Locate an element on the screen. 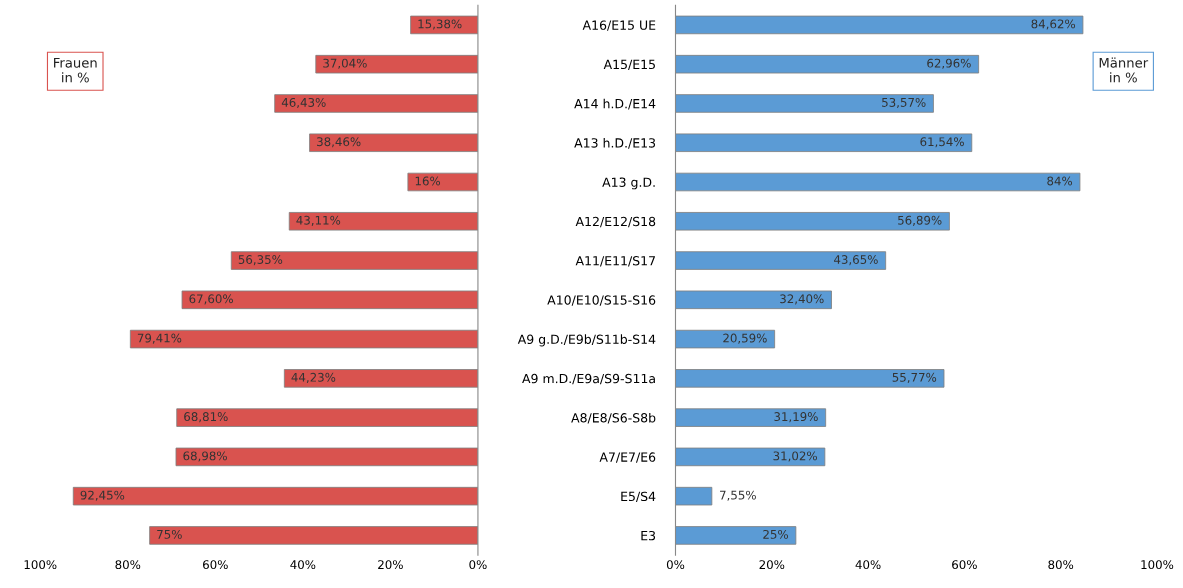  y-tick-label: A16/E15 UE is located at coordinates (619, 25).